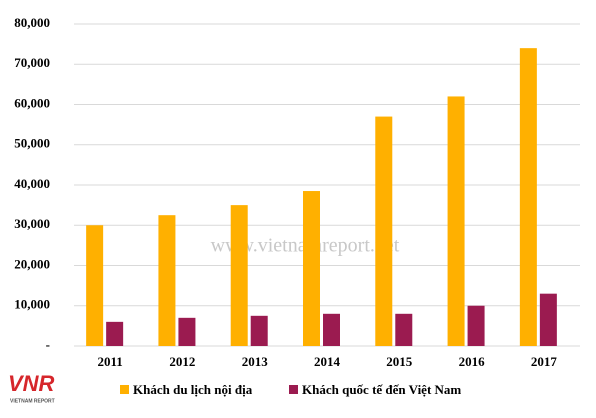 Image resolution: width=596 pixels, height=418 pixels. What do you see at coordinates (327, 361) in the screenshot?
I see `x-tick-label: 2014` at bounding box center [327, 361].